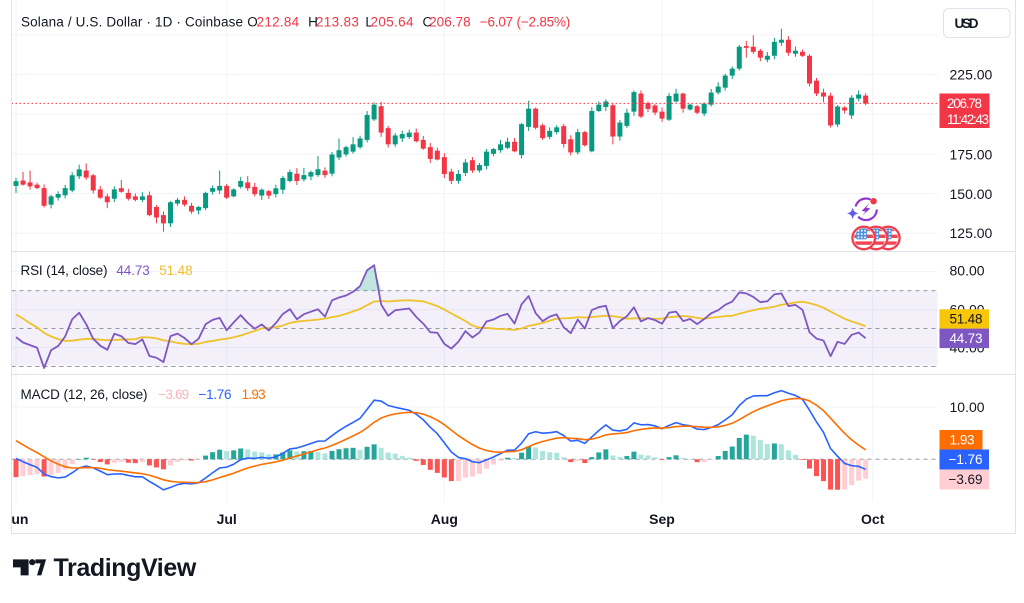 This screenshot has height=603, width=1024. Describe the element at coordinates (337, 21) in the screenshot. I see `svg-text: 213.83` at that location.